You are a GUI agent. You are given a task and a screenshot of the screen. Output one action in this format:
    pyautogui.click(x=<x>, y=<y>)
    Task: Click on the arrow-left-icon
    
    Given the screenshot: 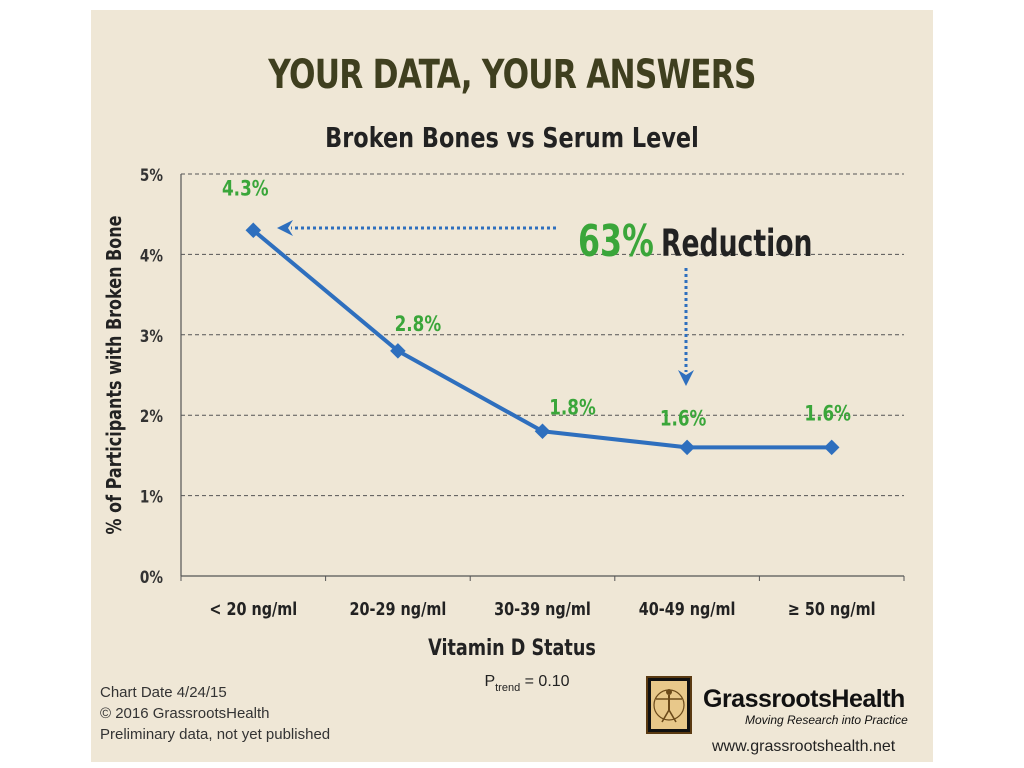 What is the action you would take?
    pyautogui.click(x=285, y=228)
    